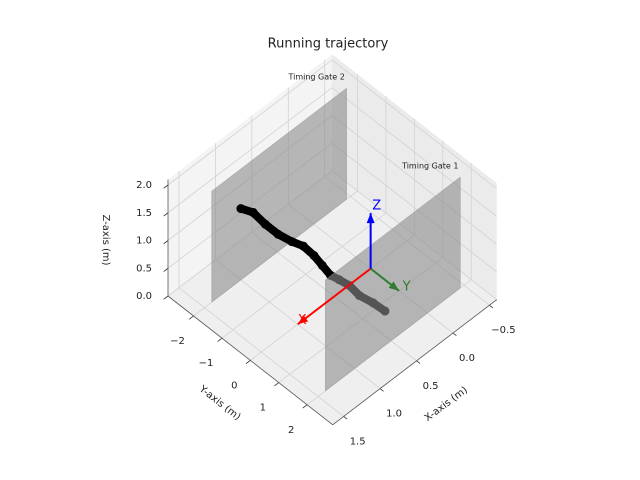 This screenshot has width=640, height=480. I want to click on chart-title: Running trajectory, so click(328, 44).